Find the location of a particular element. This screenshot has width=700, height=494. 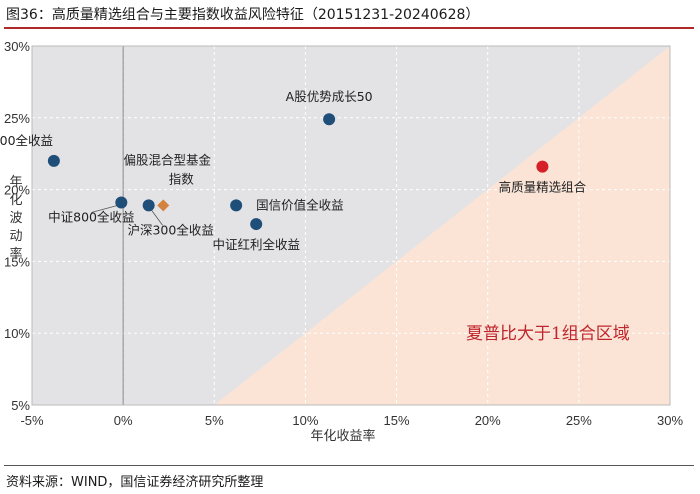

x-tick-label: 20% is located at coordinates (488, 420).